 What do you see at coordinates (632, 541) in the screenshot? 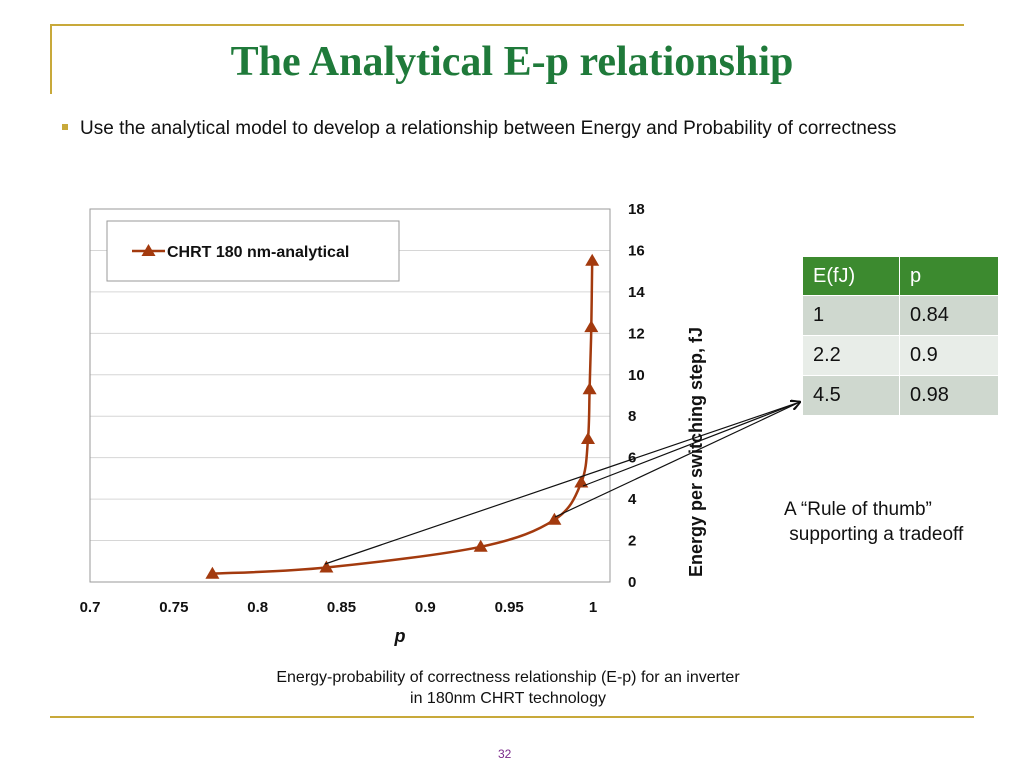
I see `y-tick-label: 2` at bounding box center [632, 541].